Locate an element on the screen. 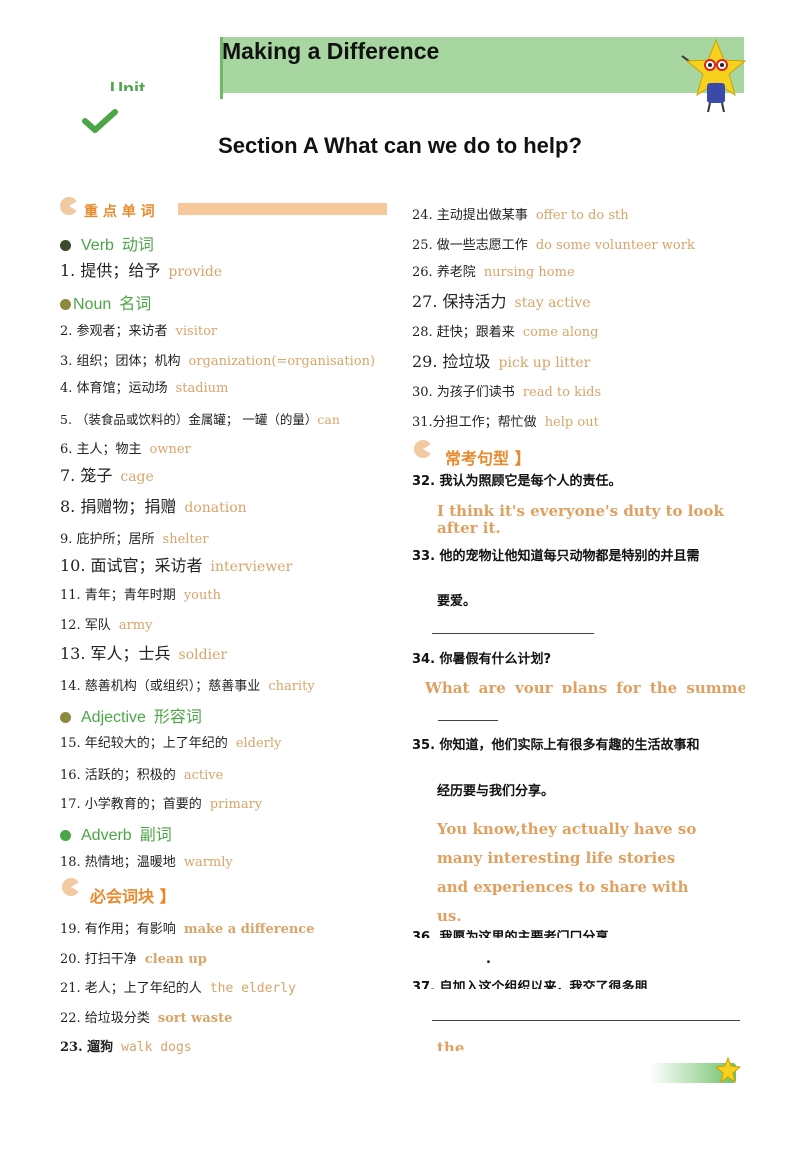 This screenshot has height=1149, width=800. key-words-heading: 重 点 单 词 is located at coordinates (119, 212).